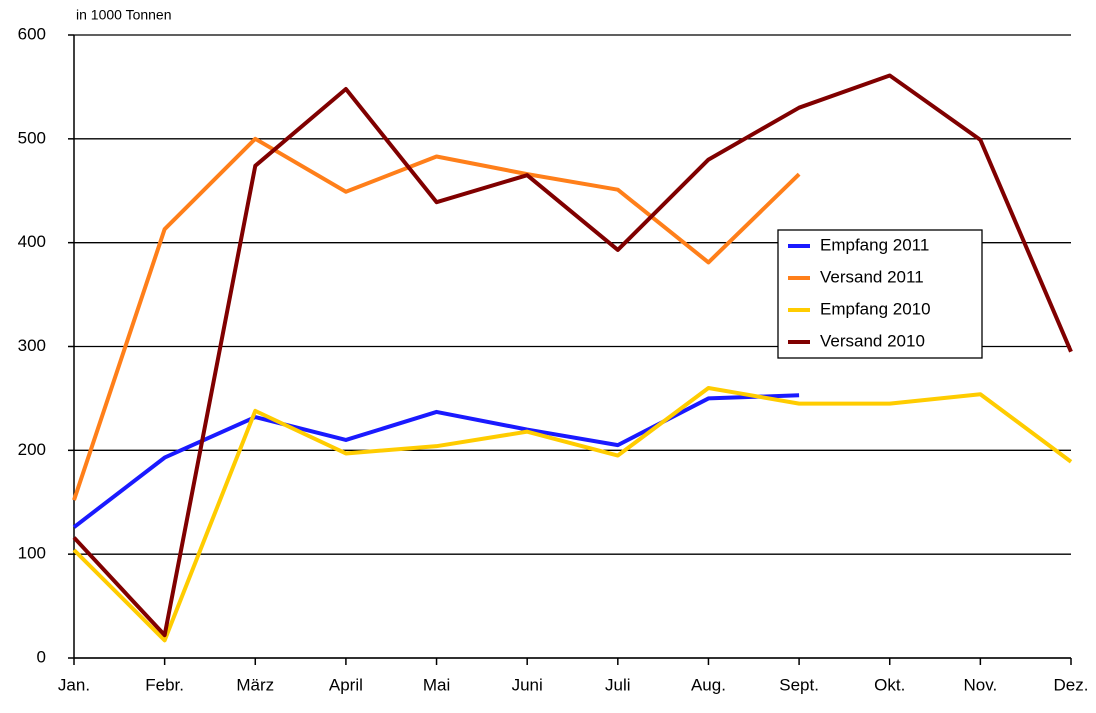 This screenshot has width=1096, height=713. What do you see at coordinates (872, 340) in the screenshot?
I see `legend-label: Versand 2010` at bounding box center [872, 340].